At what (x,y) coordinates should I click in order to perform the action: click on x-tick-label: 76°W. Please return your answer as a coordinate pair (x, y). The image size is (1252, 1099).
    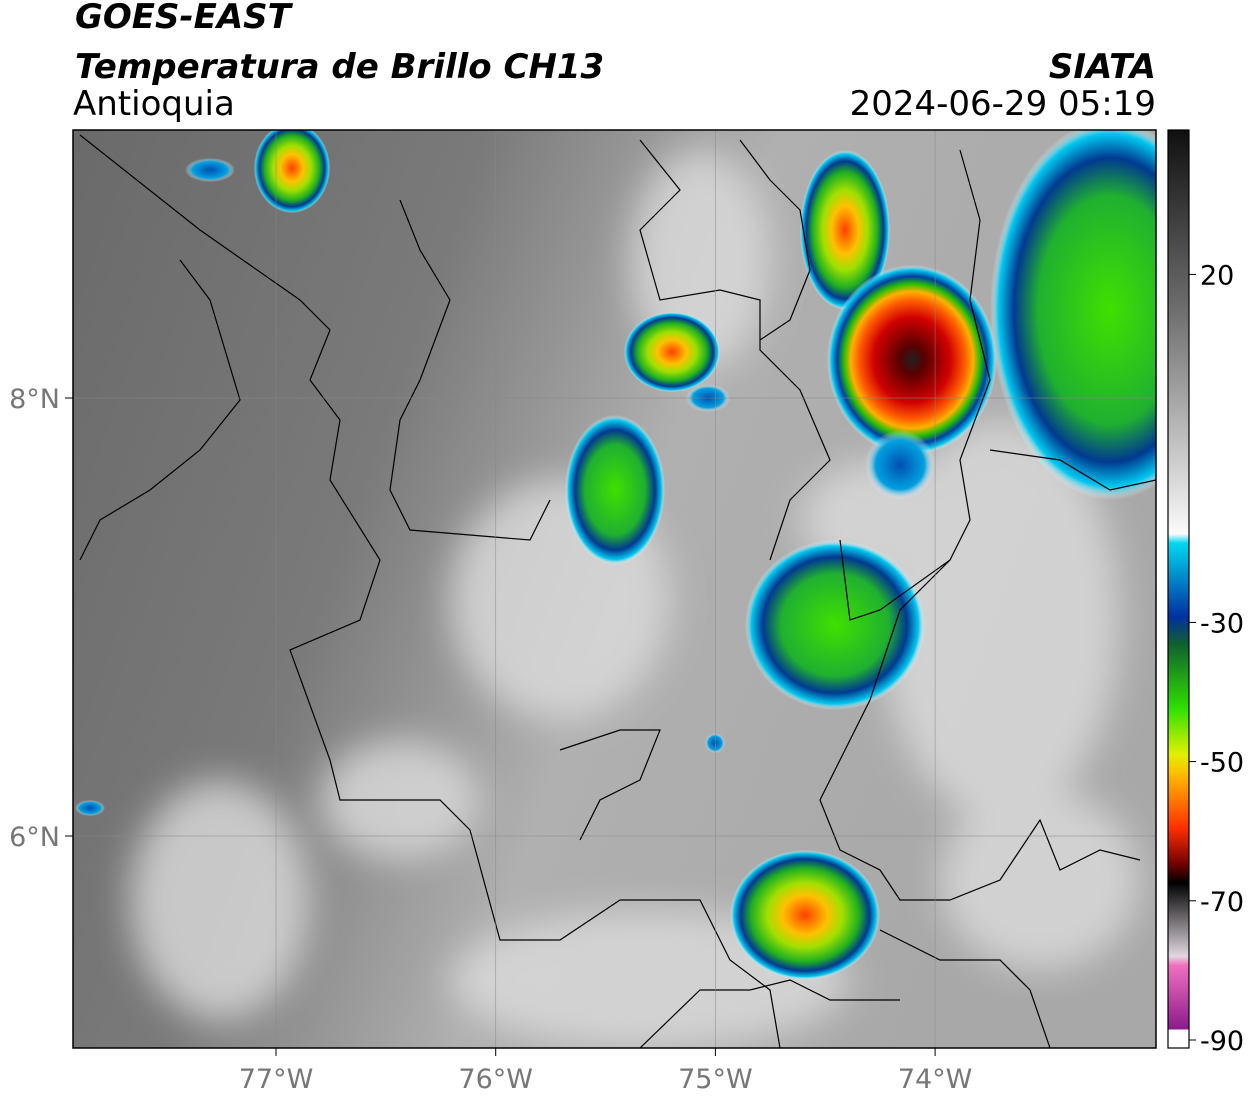
    Looking at the image, I should click on (495, 1079).